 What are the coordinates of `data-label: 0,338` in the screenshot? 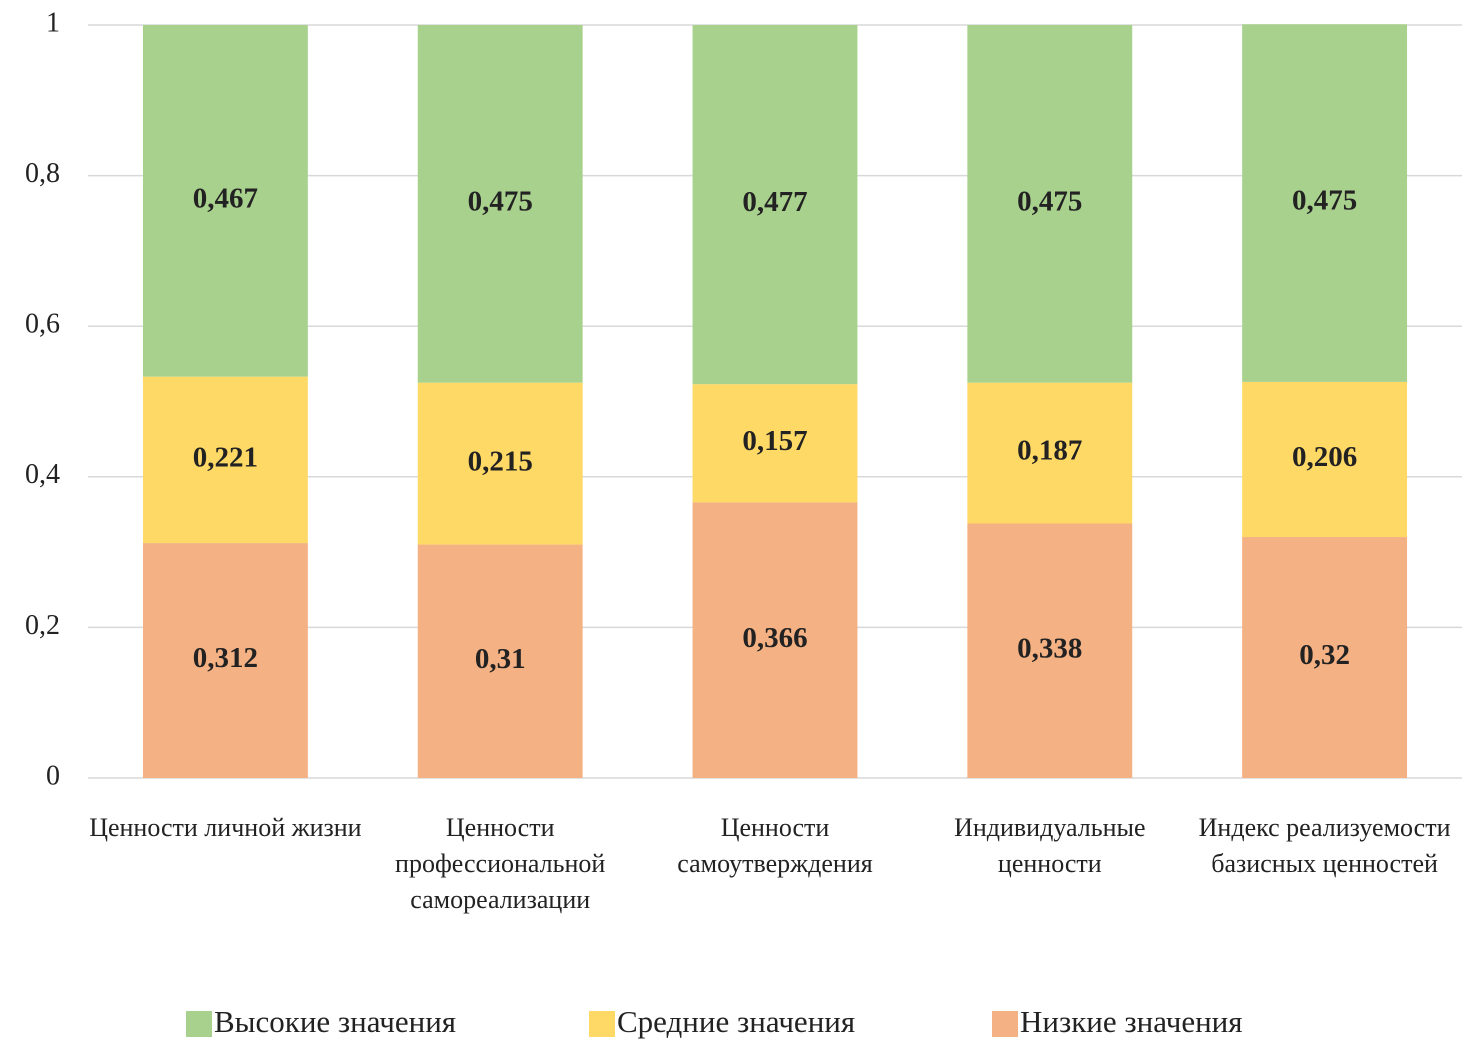 It's located at (1049, 648).